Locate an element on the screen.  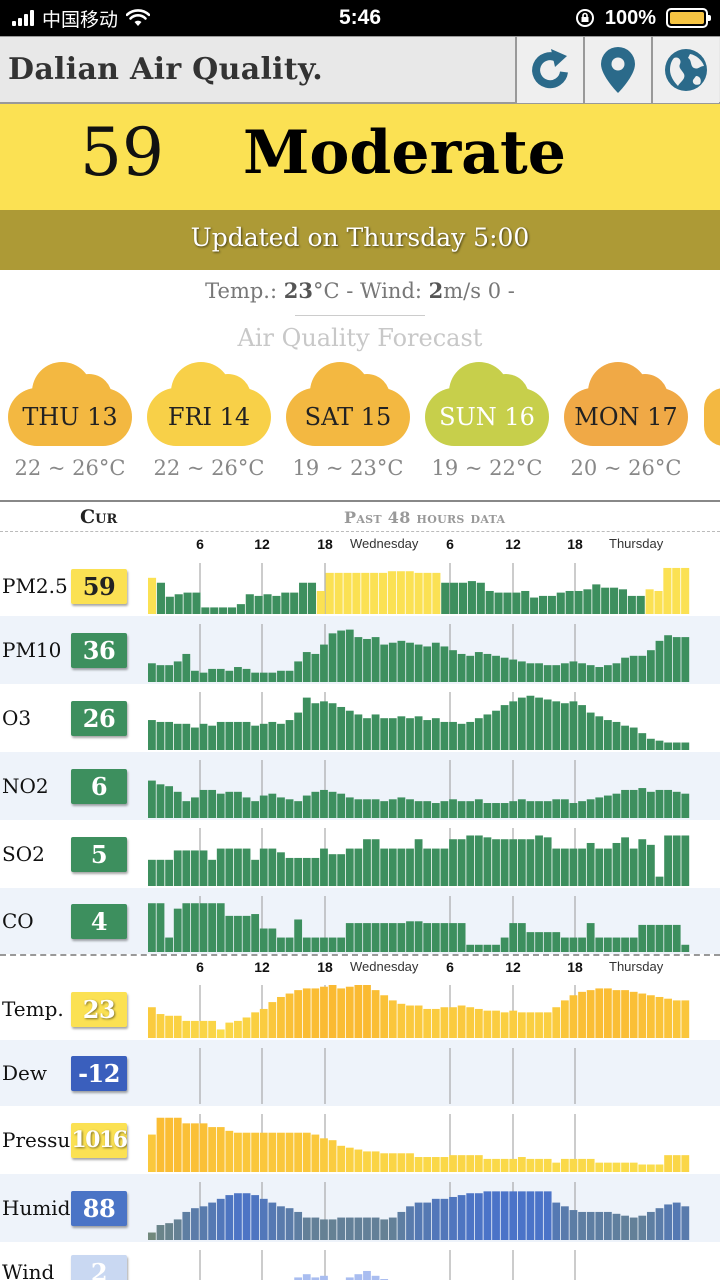
status-left: 中国移动 is located at coordinates (81, 18).